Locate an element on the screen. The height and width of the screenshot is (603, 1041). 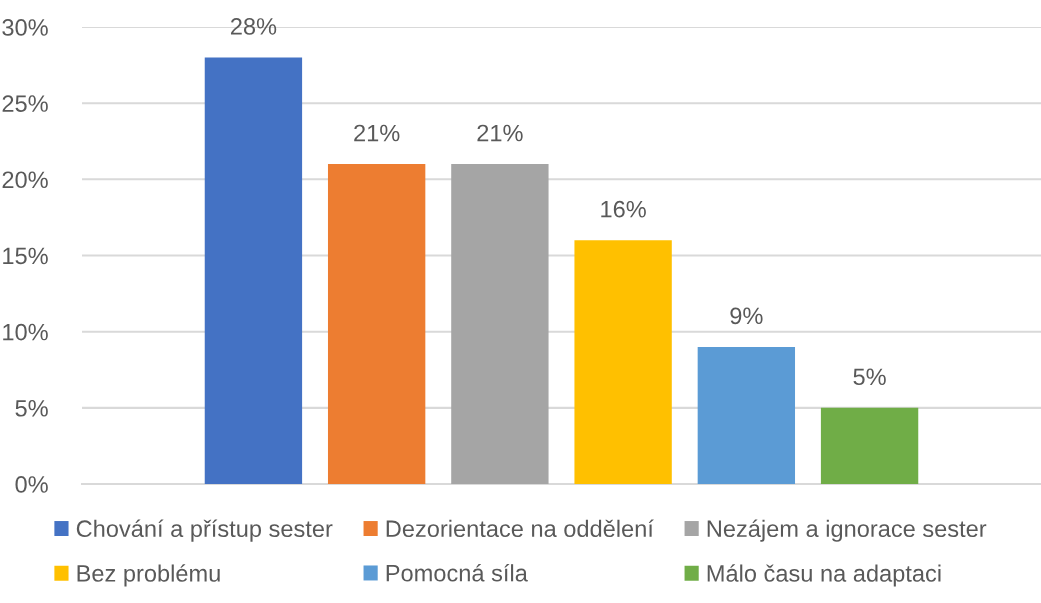
legend-label: Bez problému is located at coordinates (148, 575).